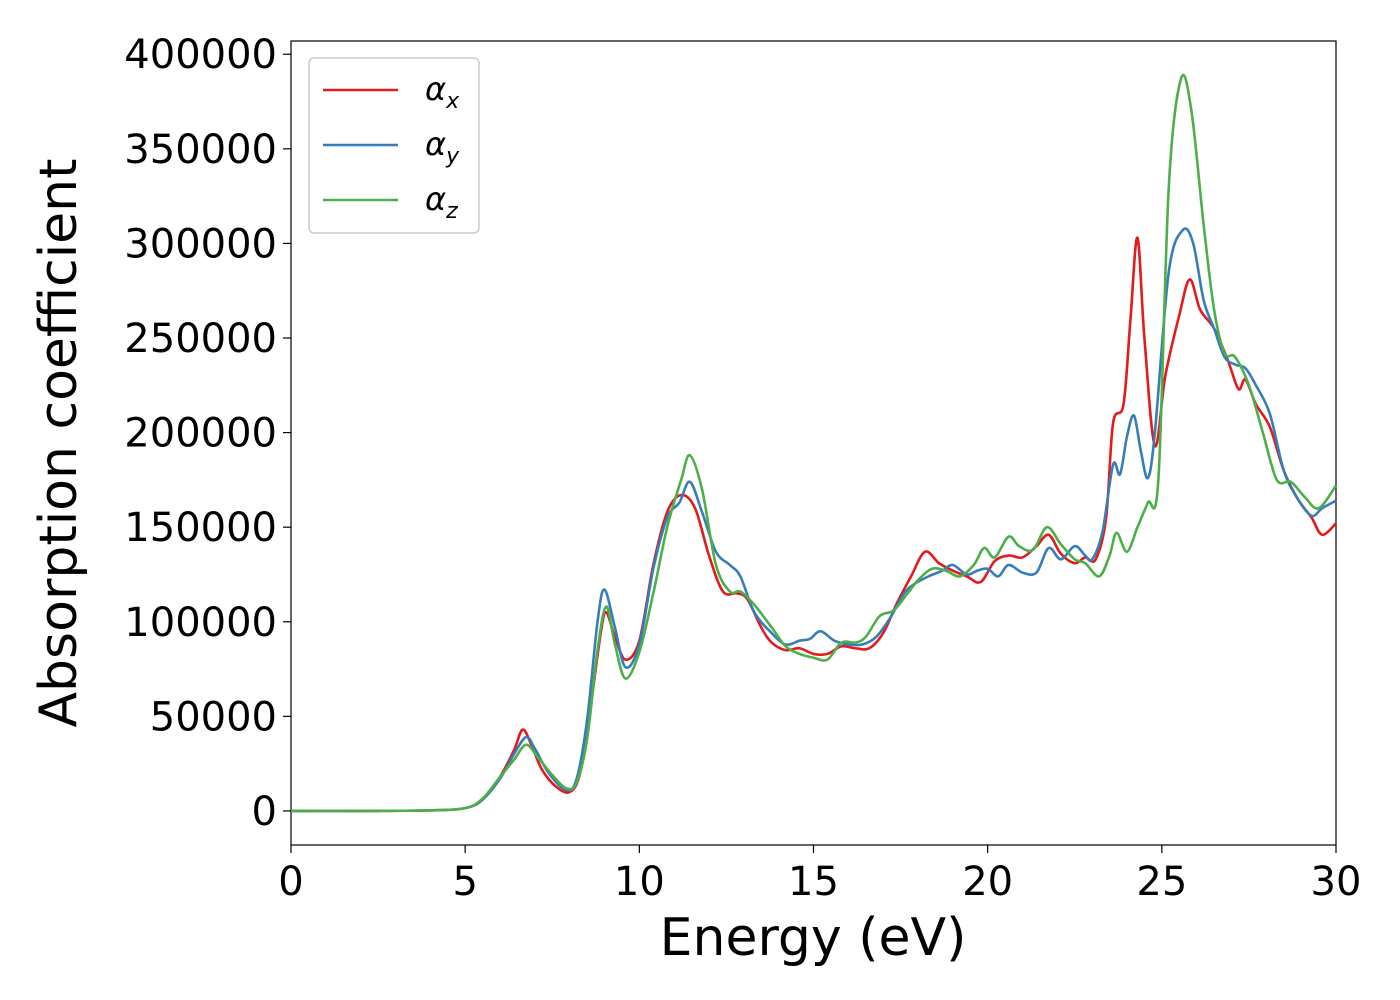 The width and height of the screenshot is (1400, 1000). Describe the element at coordinates (200, 244) in the screenshot. I see `y-tick-label: 300000` at that location.